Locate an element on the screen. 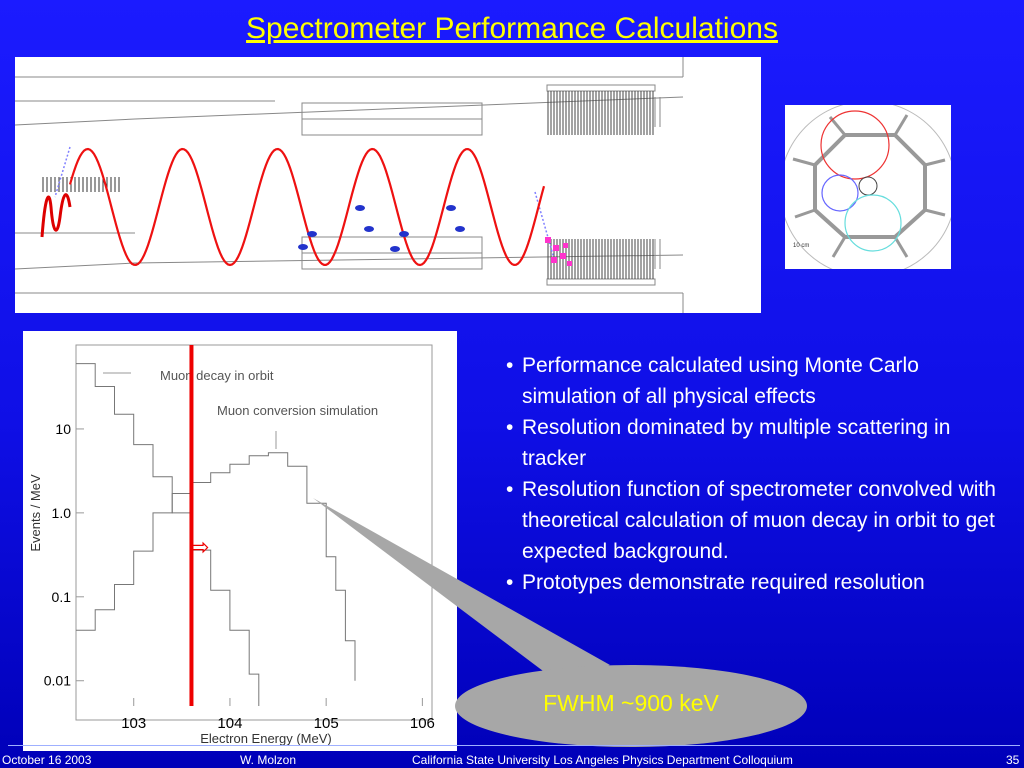 The height and width of the screenshot is (768, 1024). x-tick-label: 105 is located at coordinates (326, 723).